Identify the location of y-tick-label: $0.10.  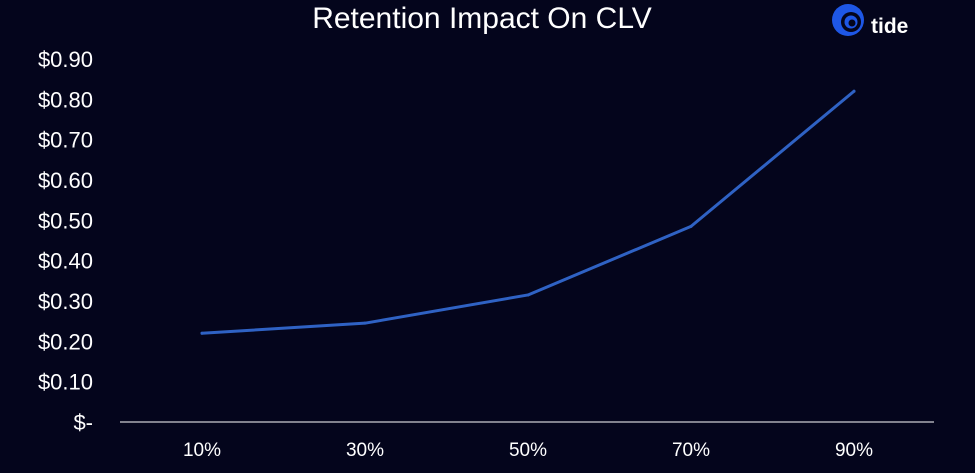
(65, 382).